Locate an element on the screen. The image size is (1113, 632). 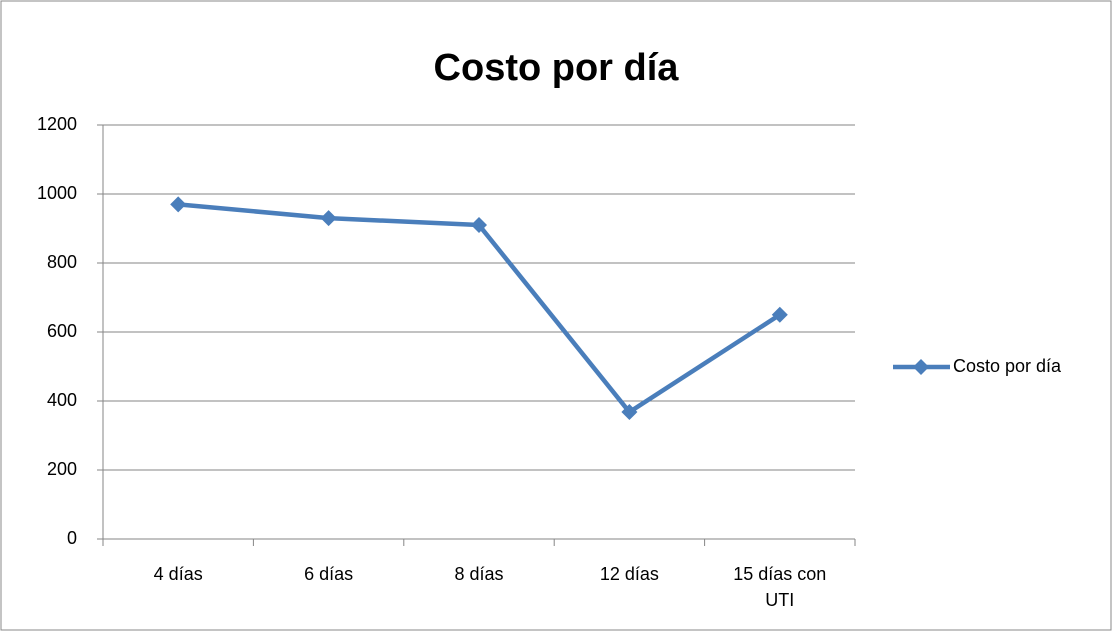
y-tick-label: 600 is located at coordinates (62, 331).